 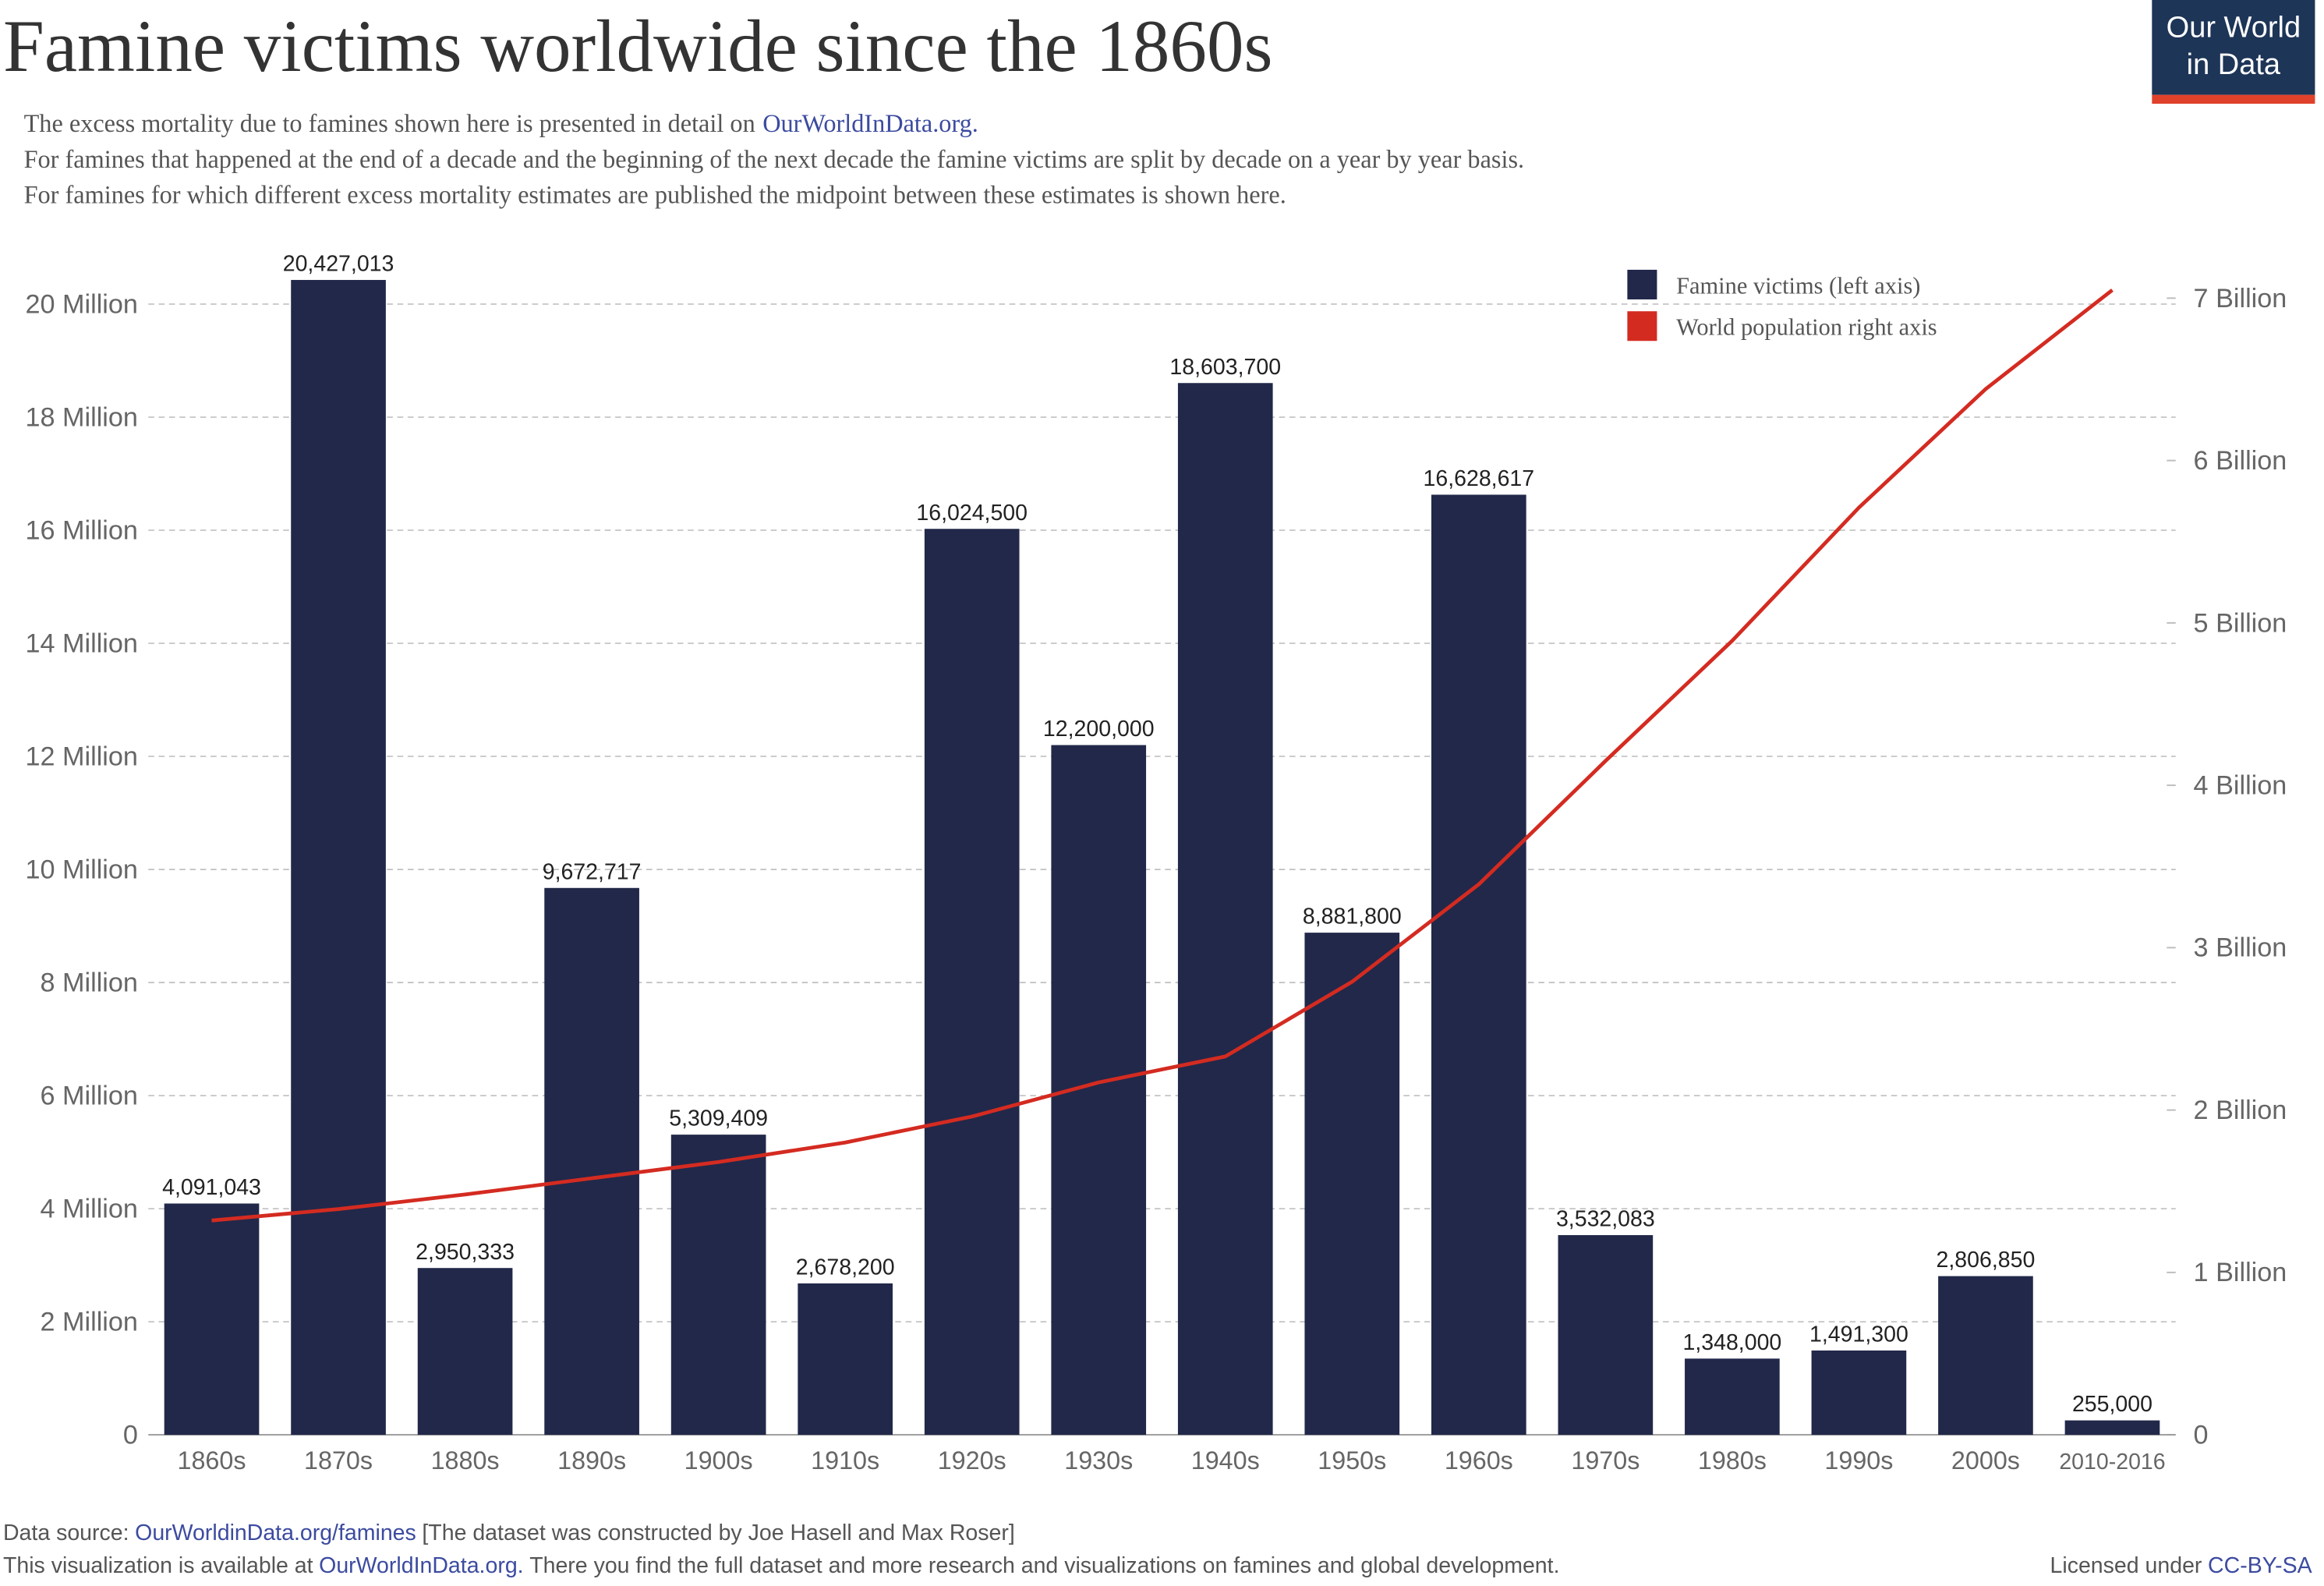 What do you see at coordinates (211, 1187) in the screenshot?
I see `data-label: 4,091,043` at bounding box center [211, 1187].